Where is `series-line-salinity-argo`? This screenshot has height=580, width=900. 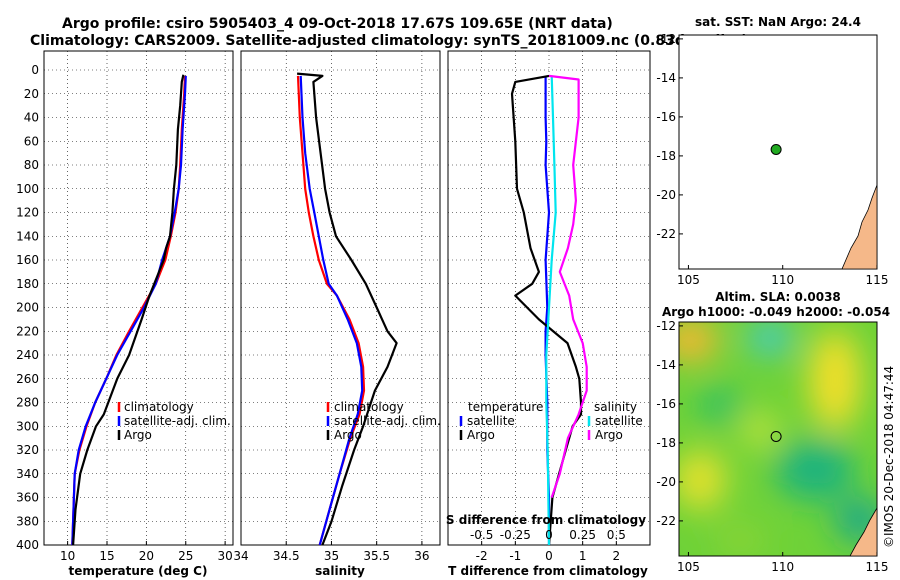
series-line-salinity-argo is located at coordinates (568, 286).